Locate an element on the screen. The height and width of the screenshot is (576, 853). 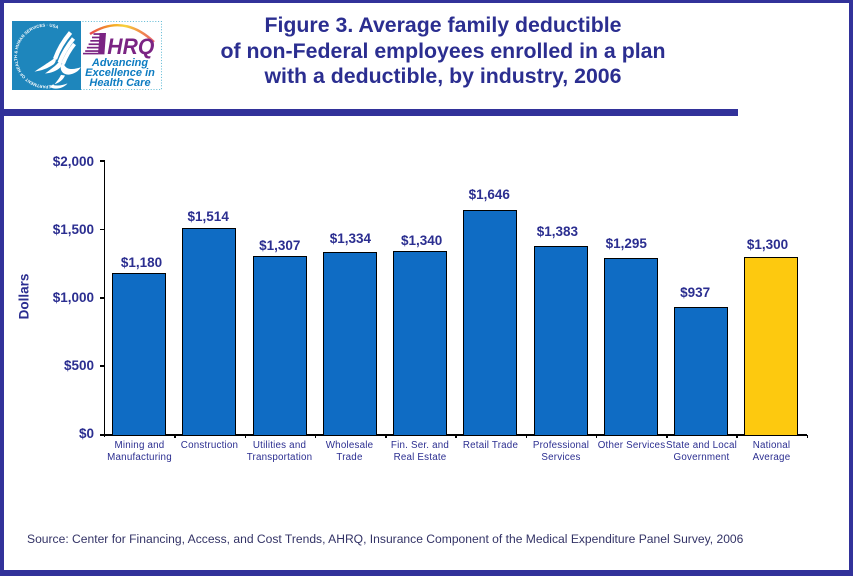
svg-text: Advancing is located at coordinates (120, 63).